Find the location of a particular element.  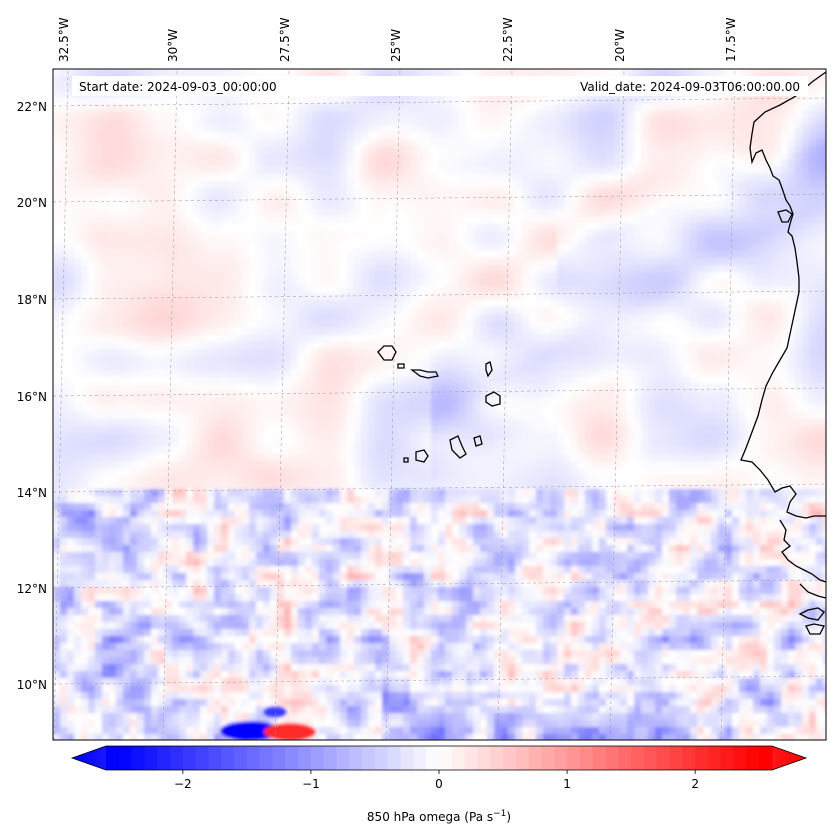

colorbar-title-sup: −1 is located at coordinates (499, 814).